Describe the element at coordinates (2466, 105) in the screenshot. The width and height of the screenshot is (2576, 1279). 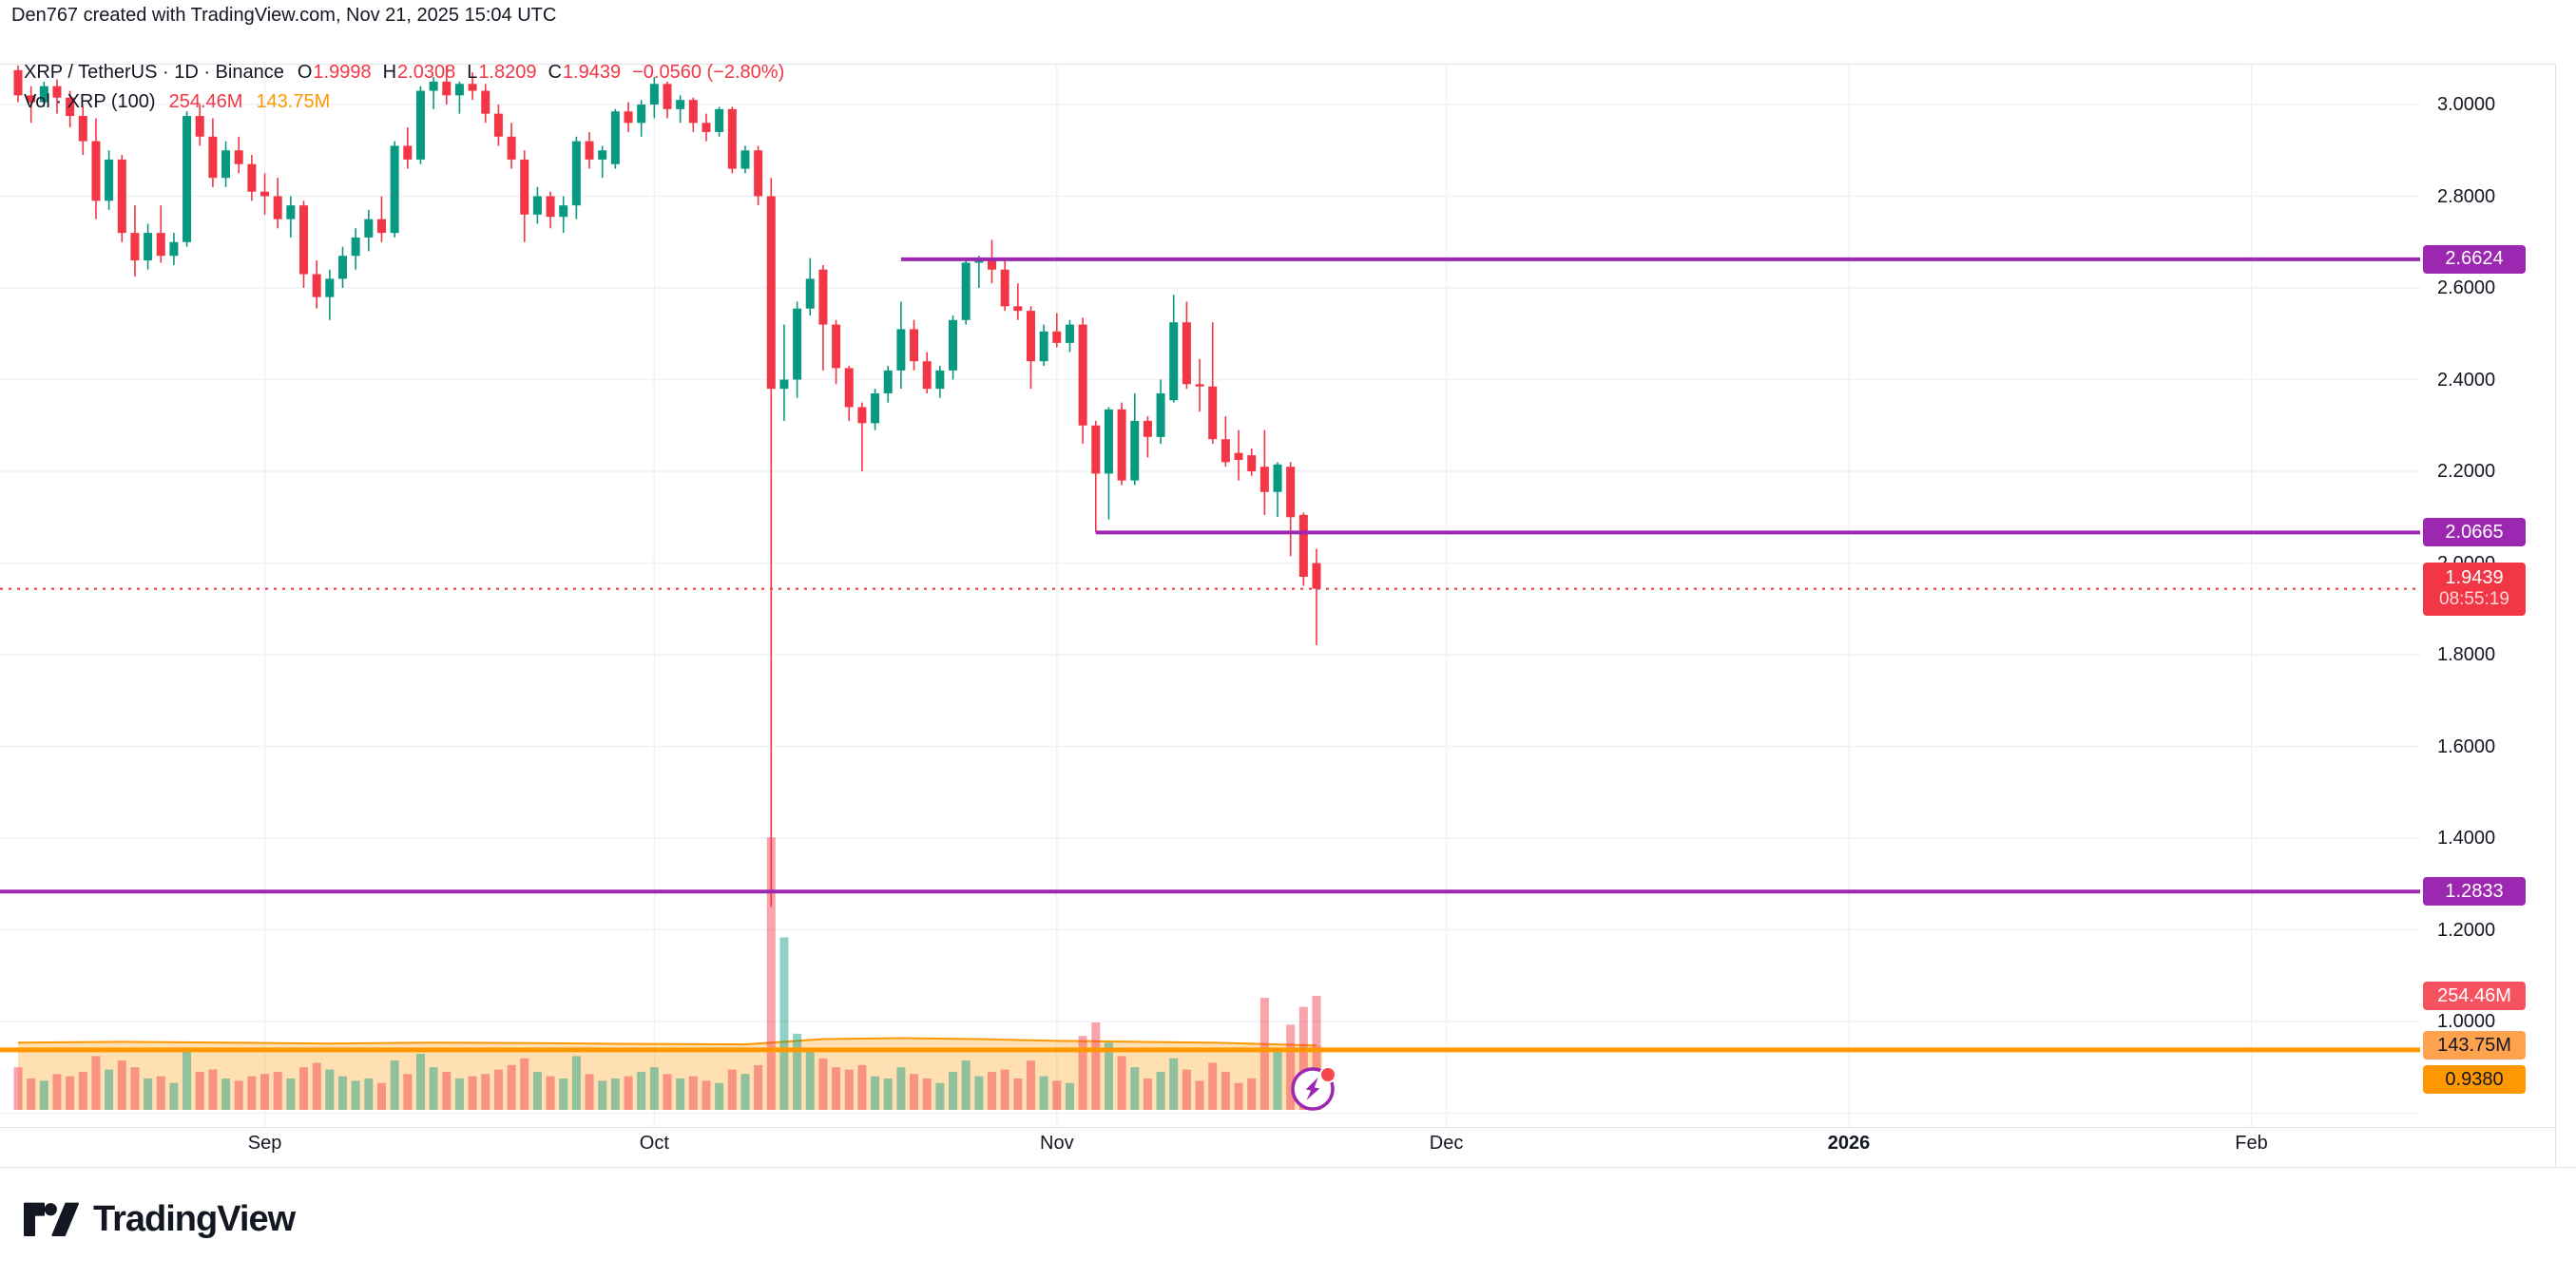
I see `price-tick-label: 3.0000` at that location.